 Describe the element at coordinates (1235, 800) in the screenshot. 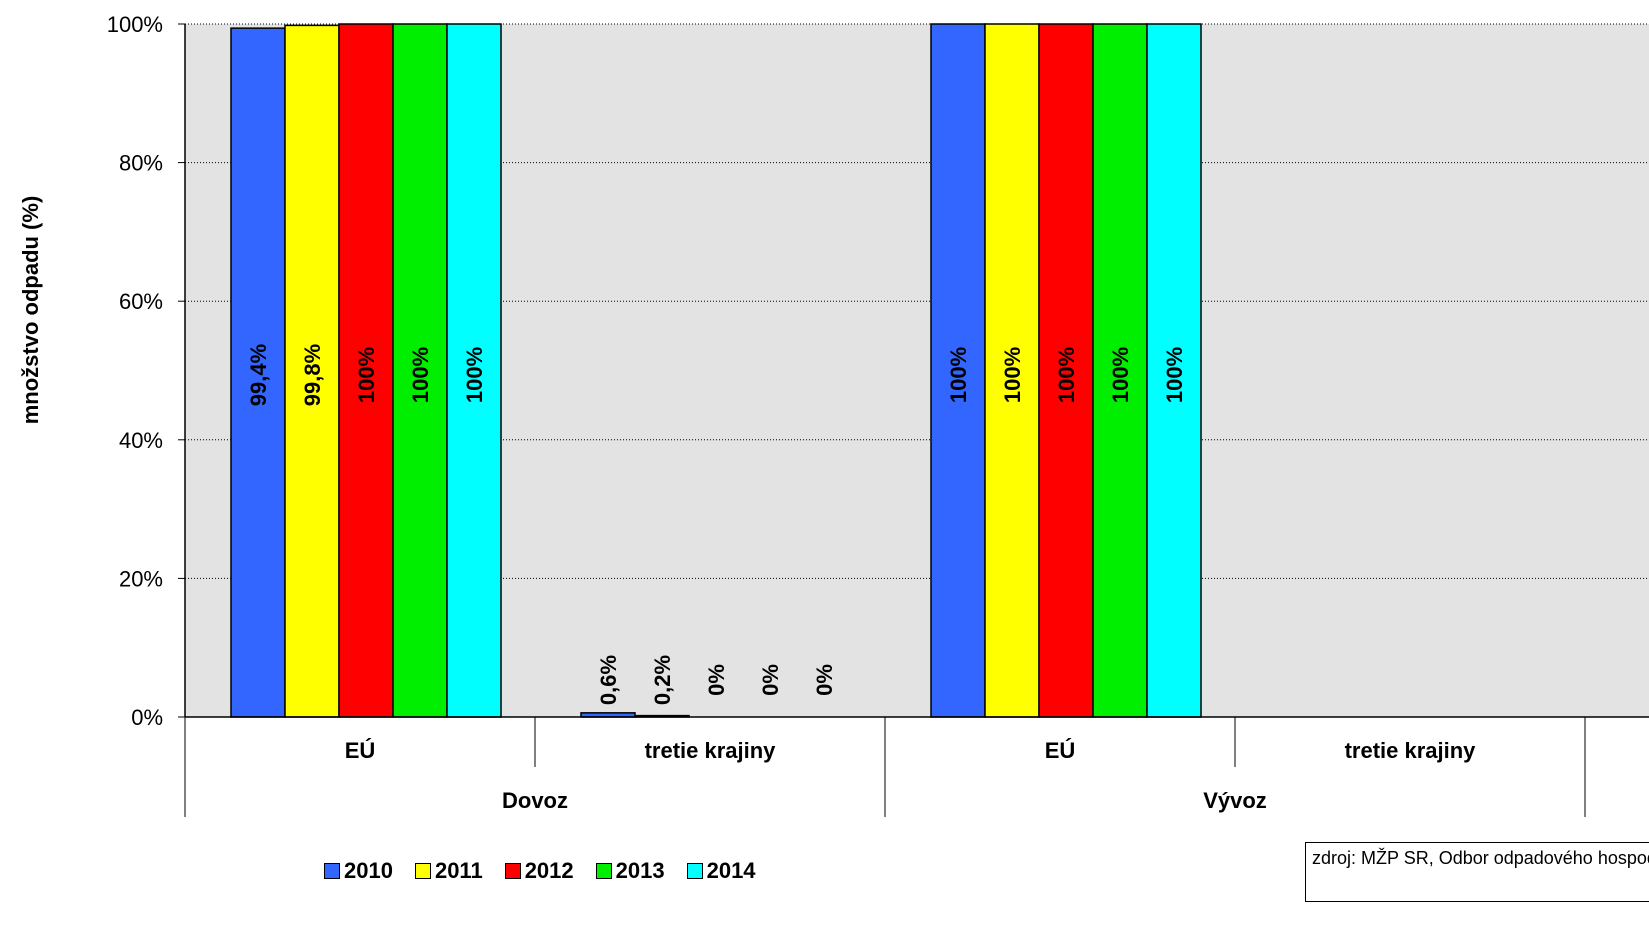

I see `group-label: Vývoz` at that location.